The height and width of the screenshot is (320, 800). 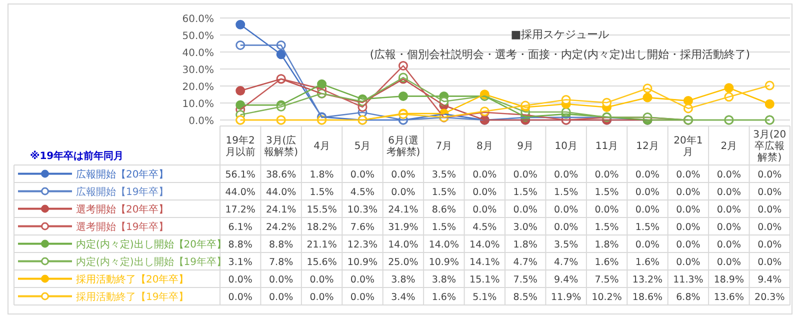 What do you see at coordinates (122, 174) in the screenshot?
I see `text: 広報開始【20年卒】` at bounding box center [122, 174].